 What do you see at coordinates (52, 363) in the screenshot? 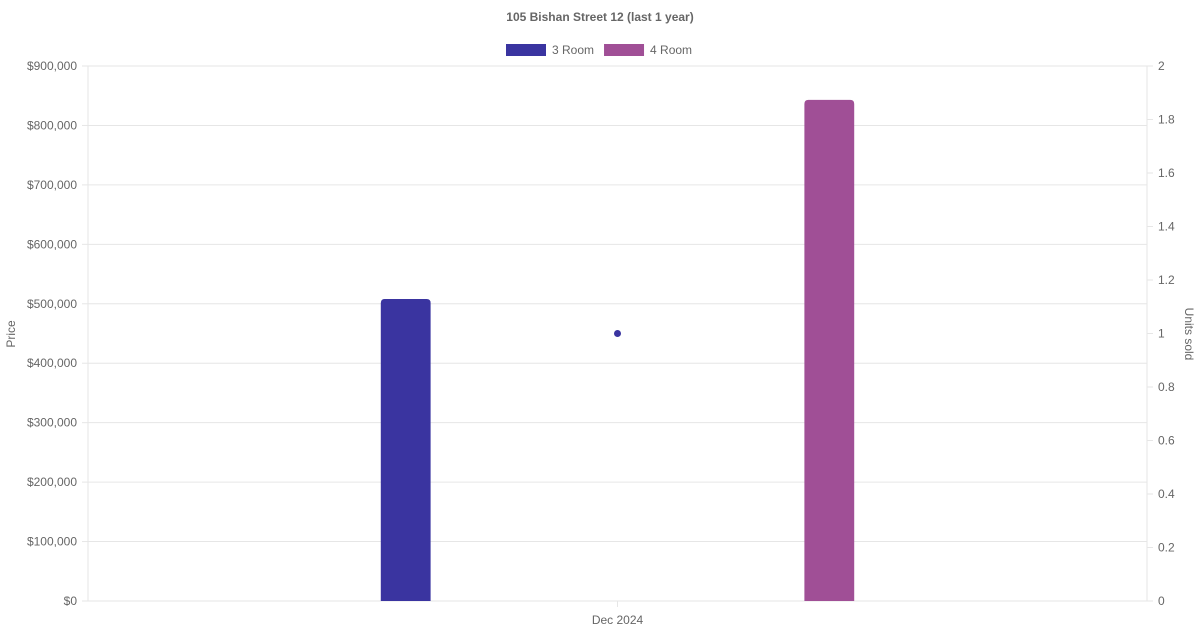
I see `y-tick-label: $400,000` at bounding box center [52, 363].